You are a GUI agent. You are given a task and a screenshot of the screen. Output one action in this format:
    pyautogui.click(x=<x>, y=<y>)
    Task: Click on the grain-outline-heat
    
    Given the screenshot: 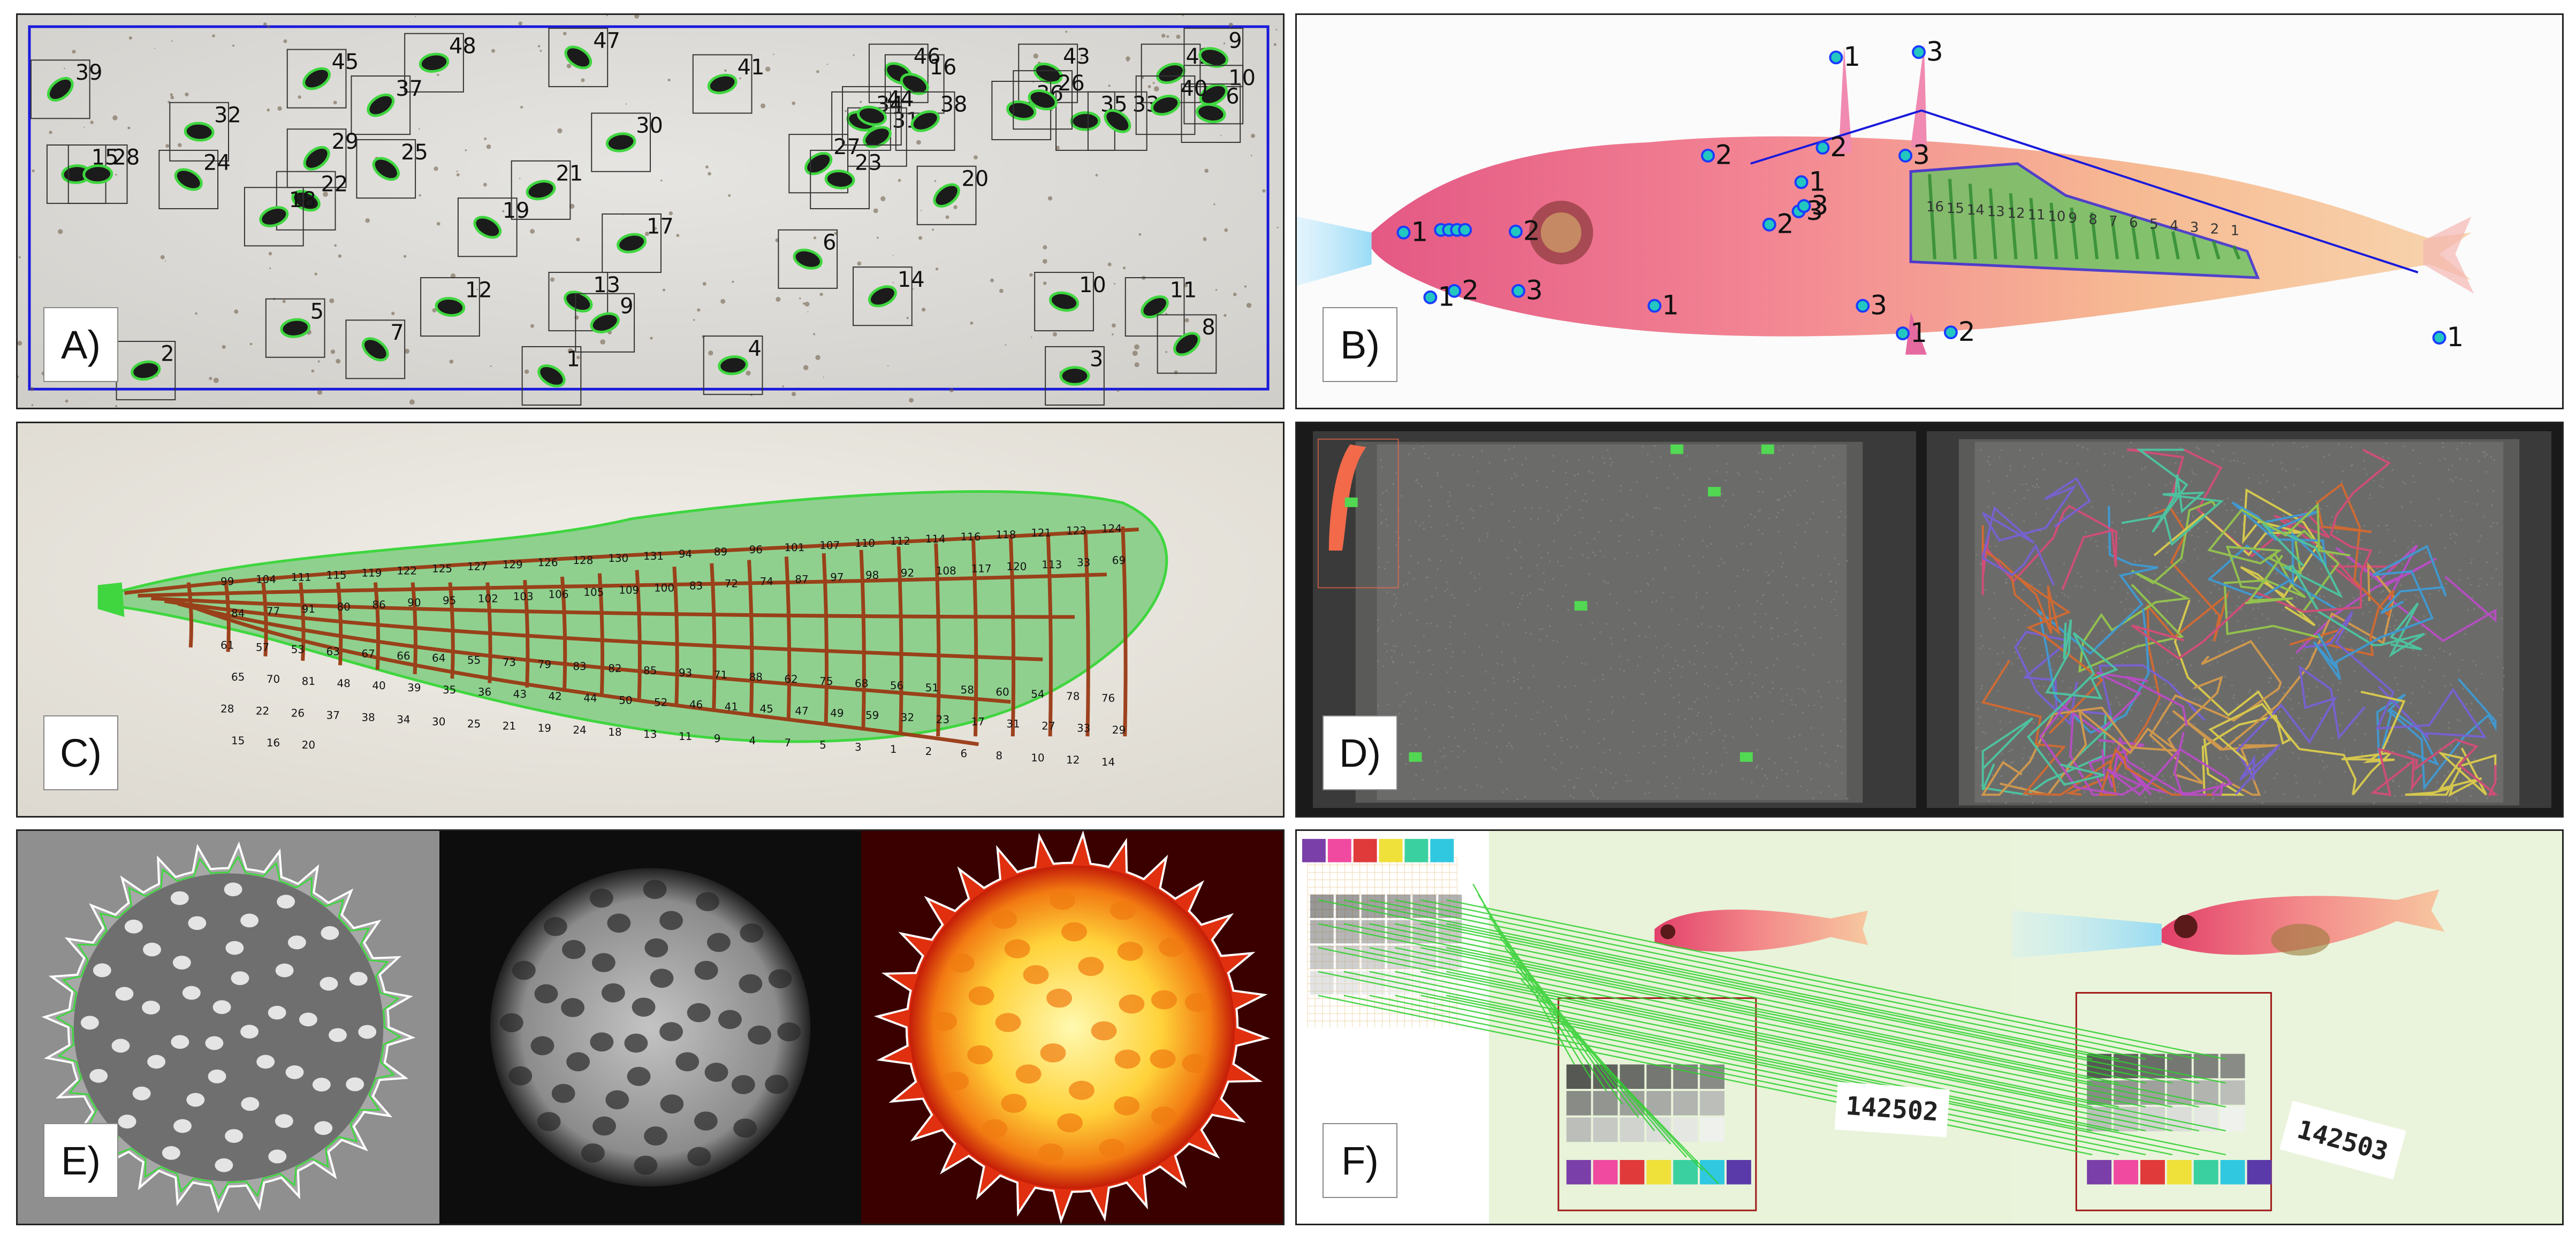 What is the action you would take?
    pyautogui.click(x=1072, y=1027)
    